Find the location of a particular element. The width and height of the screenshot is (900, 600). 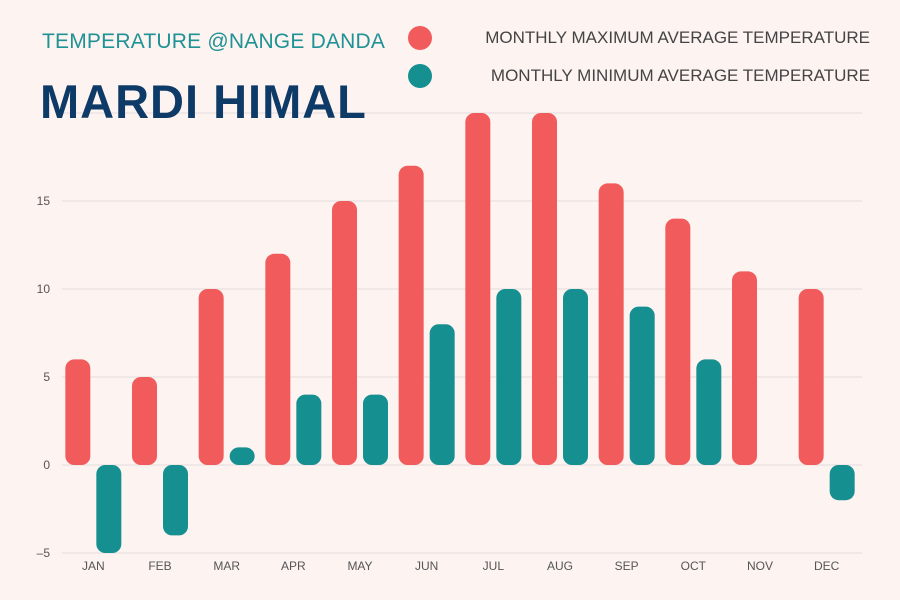

x-tick-label: SEP is located at coordinates (627, 566).